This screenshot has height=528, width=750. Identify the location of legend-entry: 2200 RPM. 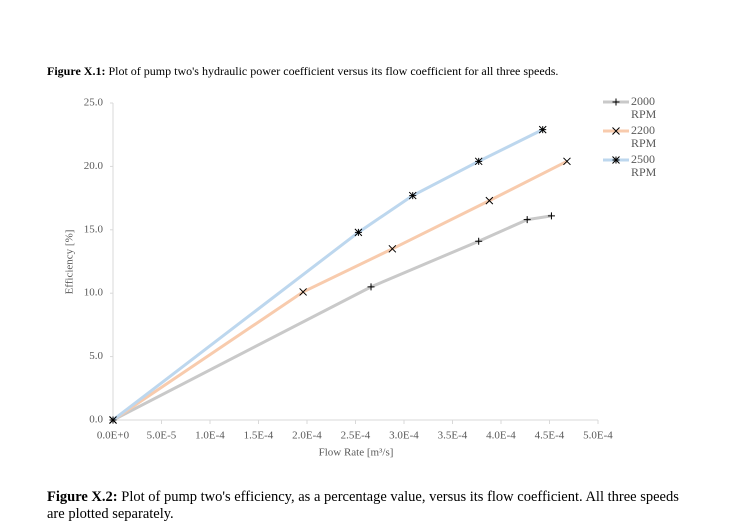
(633, 138).